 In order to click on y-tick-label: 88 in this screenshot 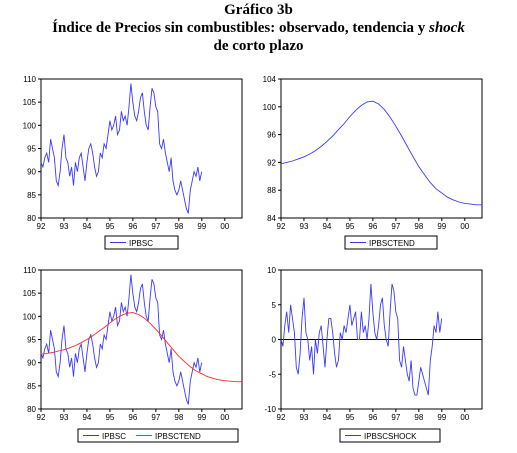, I will do `click(271, 190)`.